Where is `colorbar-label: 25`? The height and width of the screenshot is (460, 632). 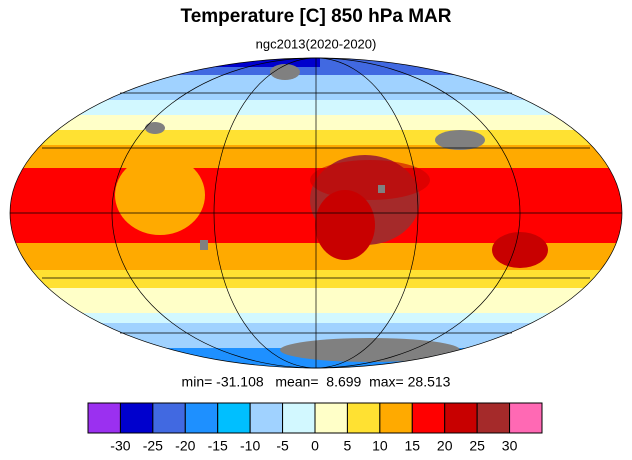 colorbar-label: 25 is located at coordinates (477, 446).